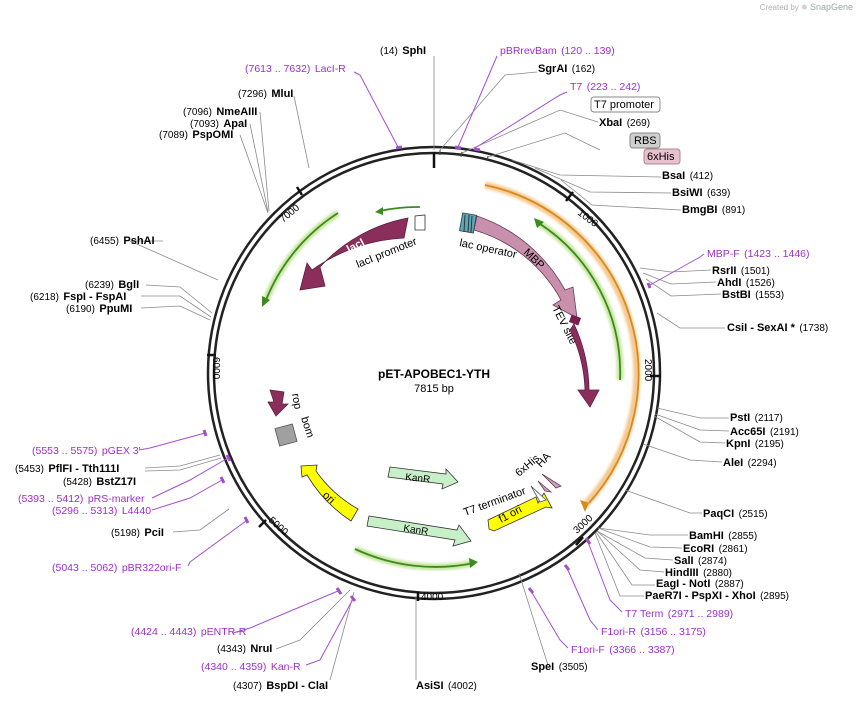 This screenshot has width=859, height=702. I want to click on site-alei: AleI (2294), so click(750, 461).